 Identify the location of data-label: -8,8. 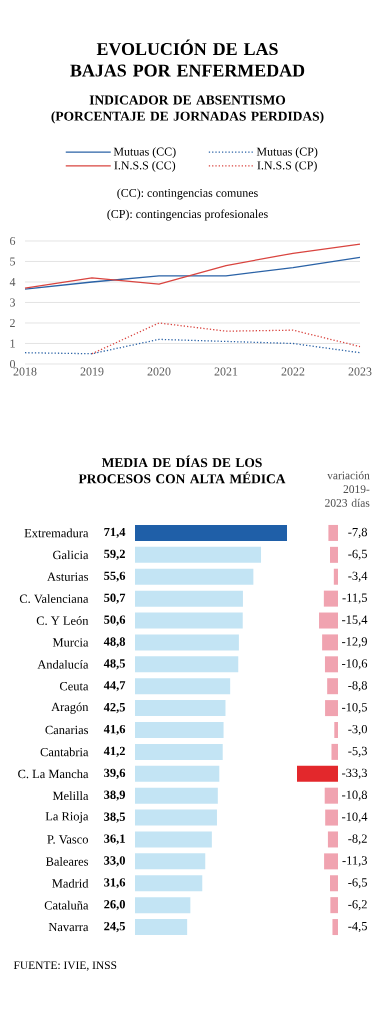
(358, 686).